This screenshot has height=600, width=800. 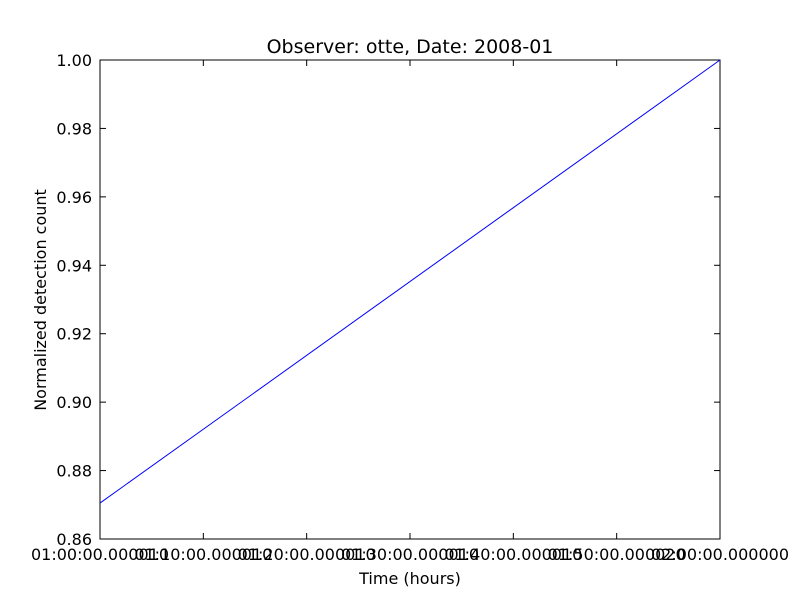 What do you see at coordinates (410, 47) in the screenshot?
I see `chart-title: Observer: otte, Date: 2008-01` at bounding box center [410, 47].